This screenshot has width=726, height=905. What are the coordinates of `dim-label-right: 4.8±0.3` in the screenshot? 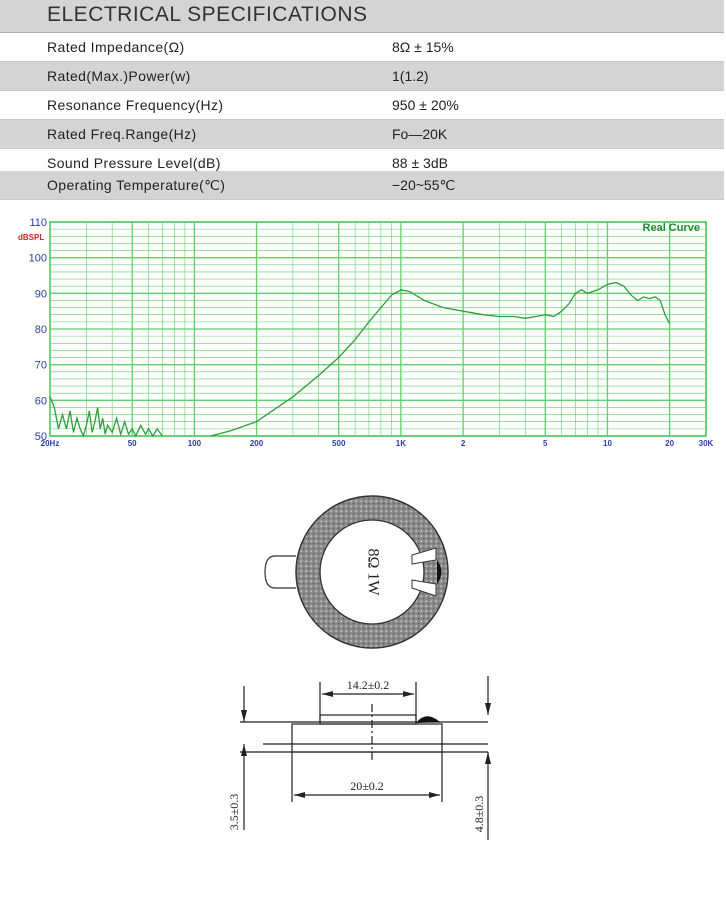 It's located at (479, 814).